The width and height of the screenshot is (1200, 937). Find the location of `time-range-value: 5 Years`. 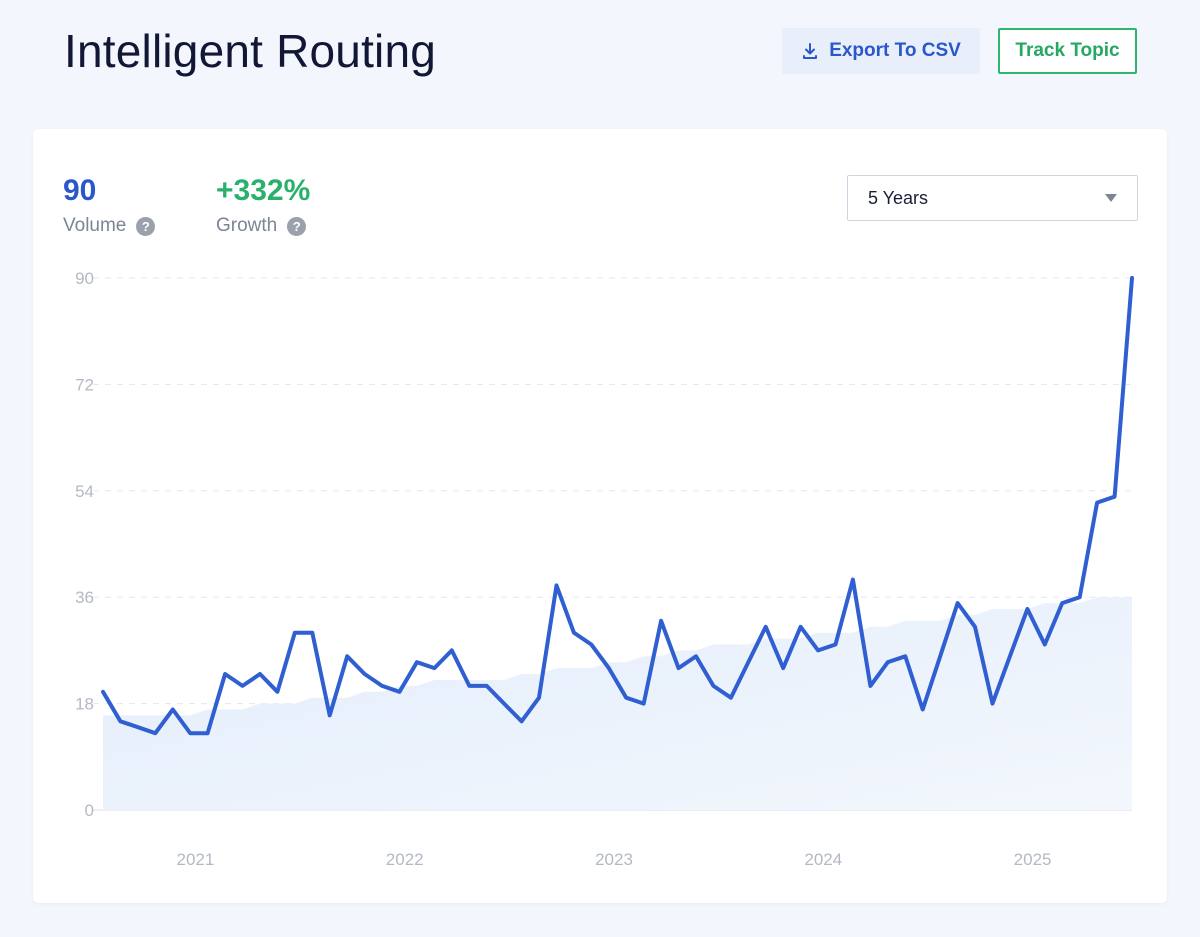

time-range-value: 5 Years is located at coordinates (898, 197).